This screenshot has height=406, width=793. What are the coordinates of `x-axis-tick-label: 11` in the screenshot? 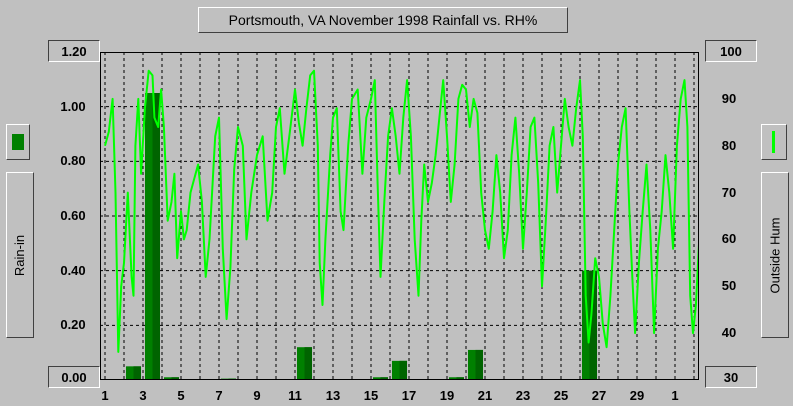 It's located at (295, 395).